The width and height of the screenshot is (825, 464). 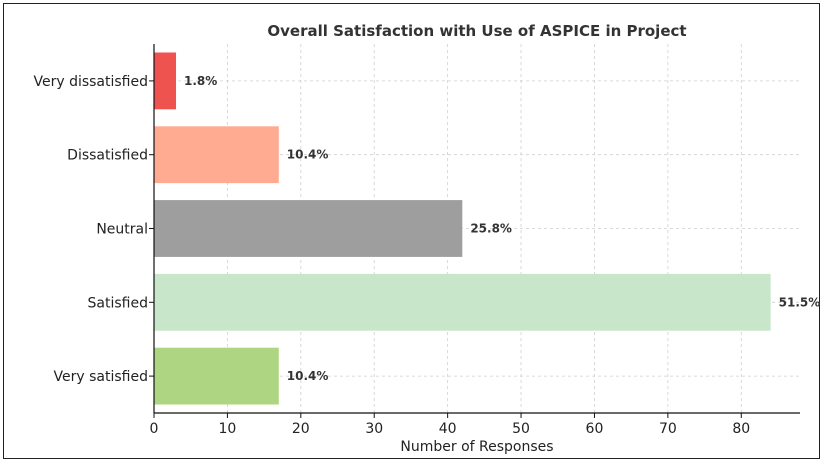 I want to click on data-label-dissatisfied: 10.4%, so click(x=308, y=155).